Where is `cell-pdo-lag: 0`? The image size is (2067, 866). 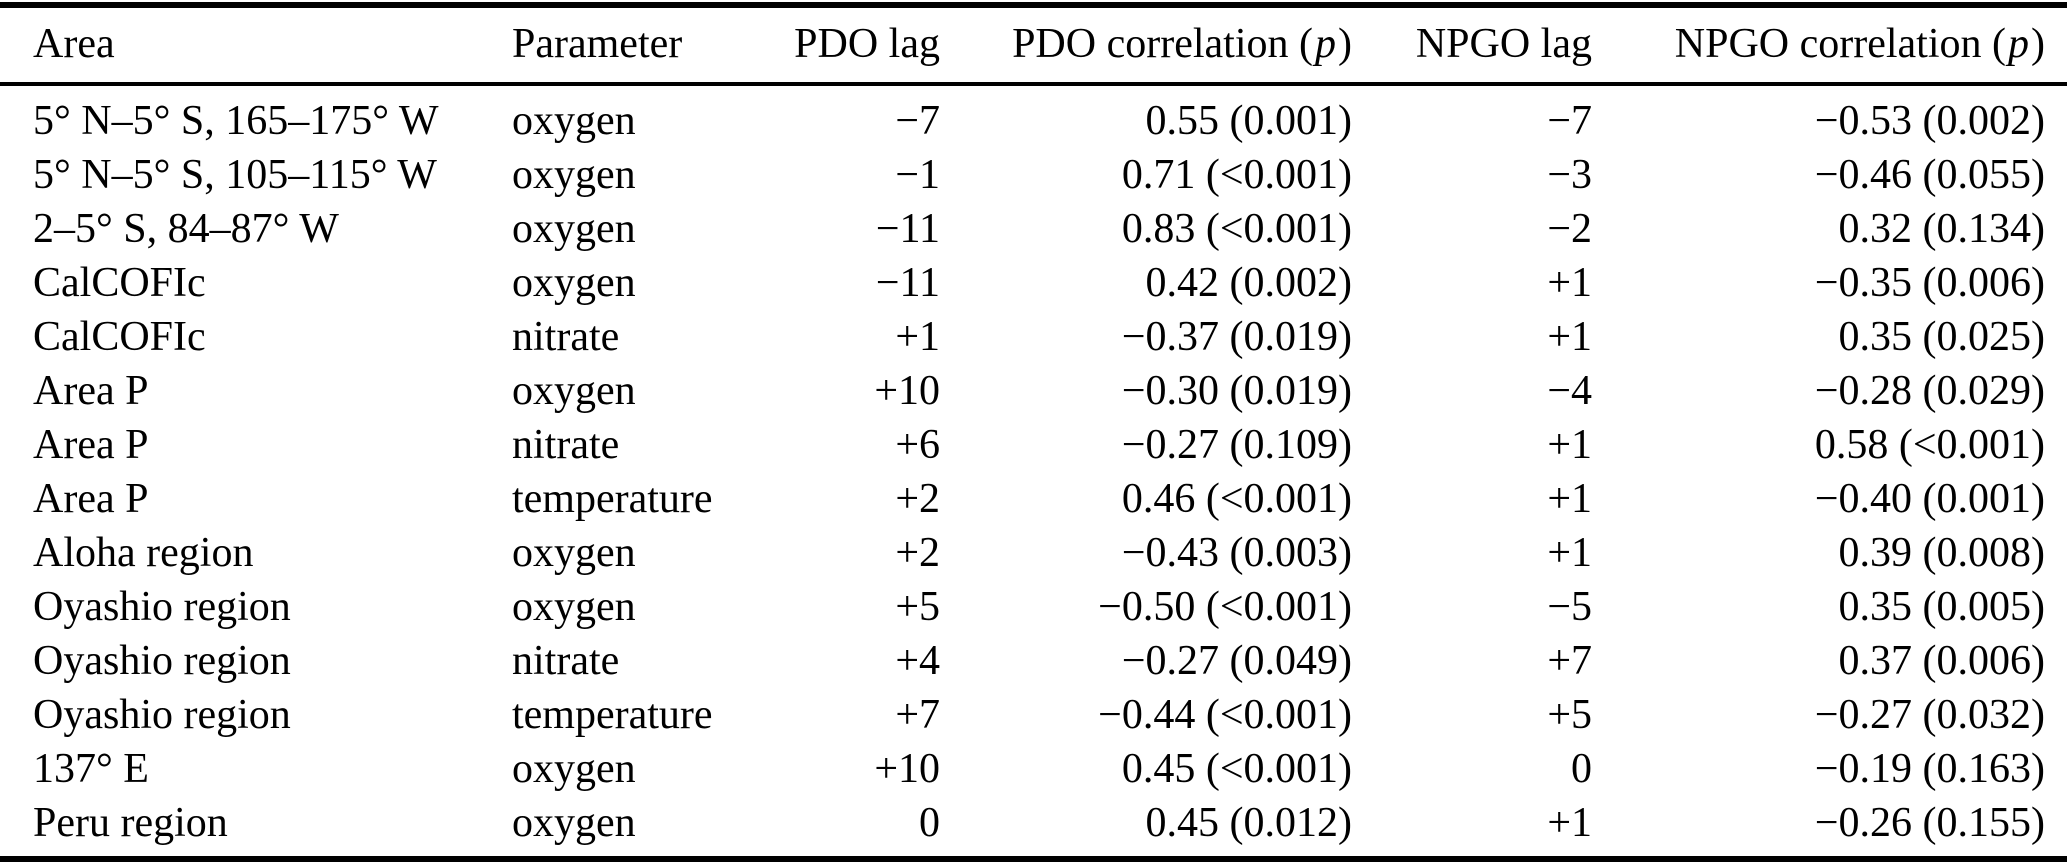 cell-pdo-lag: 0 is located at coordinates (929, 823).